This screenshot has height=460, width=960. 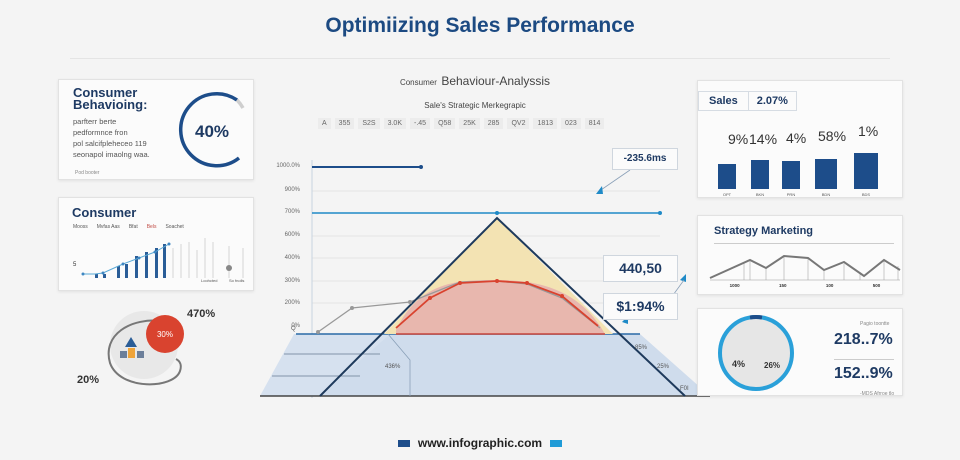 I want to click on x-tick: -.45, so click(x=420, y=123).